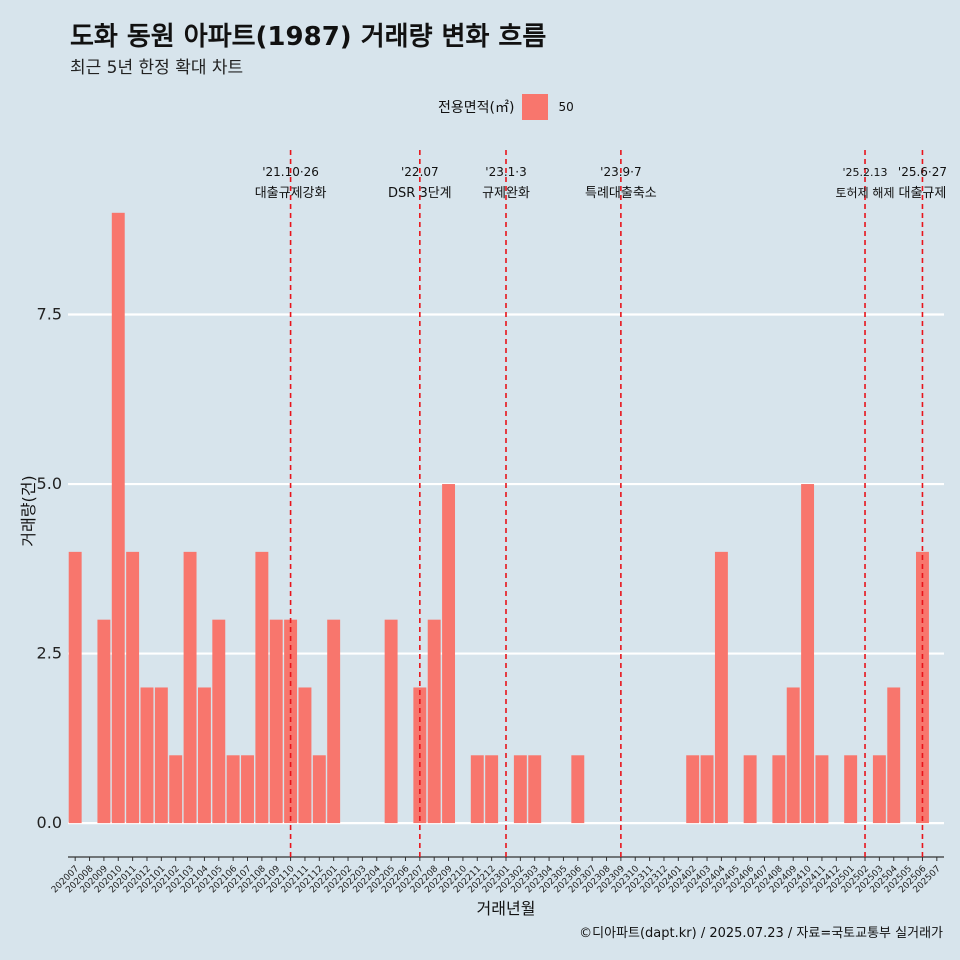 The width and height of the screenshot is (960, 960). I want to click on legend-label: 50, so click(566, 107).